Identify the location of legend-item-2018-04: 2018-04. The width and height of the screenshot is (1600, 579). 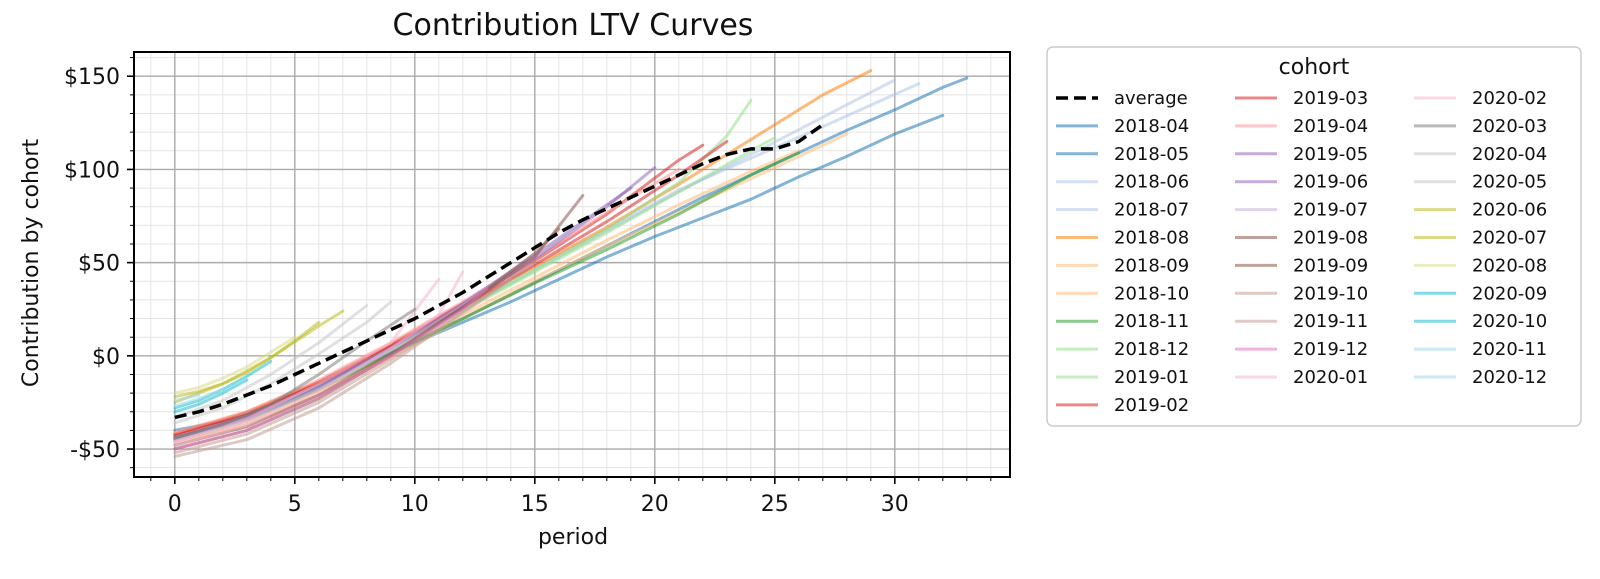
(1122, 126).